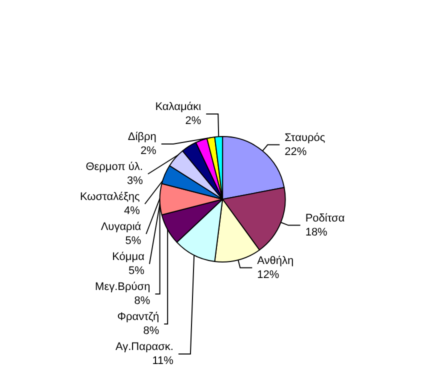 The width and height of the screenshot is (428, 369). What do you see at coordinates (295, 152) in the screenshot?
I see `data-label: 22%` at bounding box center [295, 152].